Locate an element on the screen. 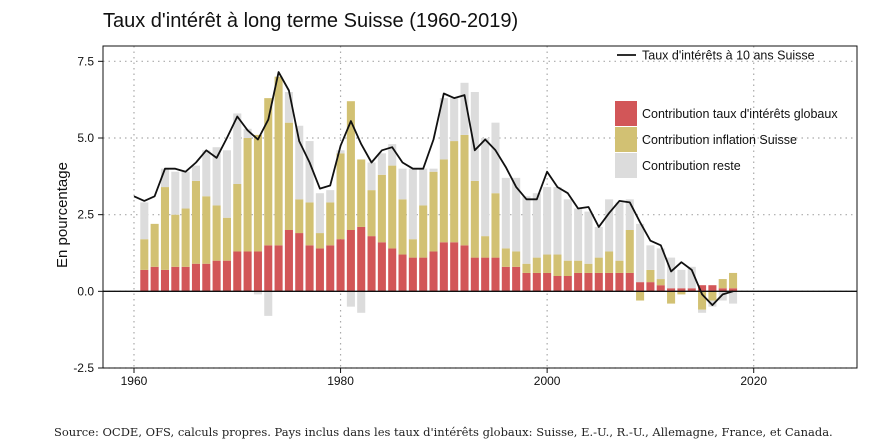  y-tick-label: 7.5 is located at coordinates (85, 61).